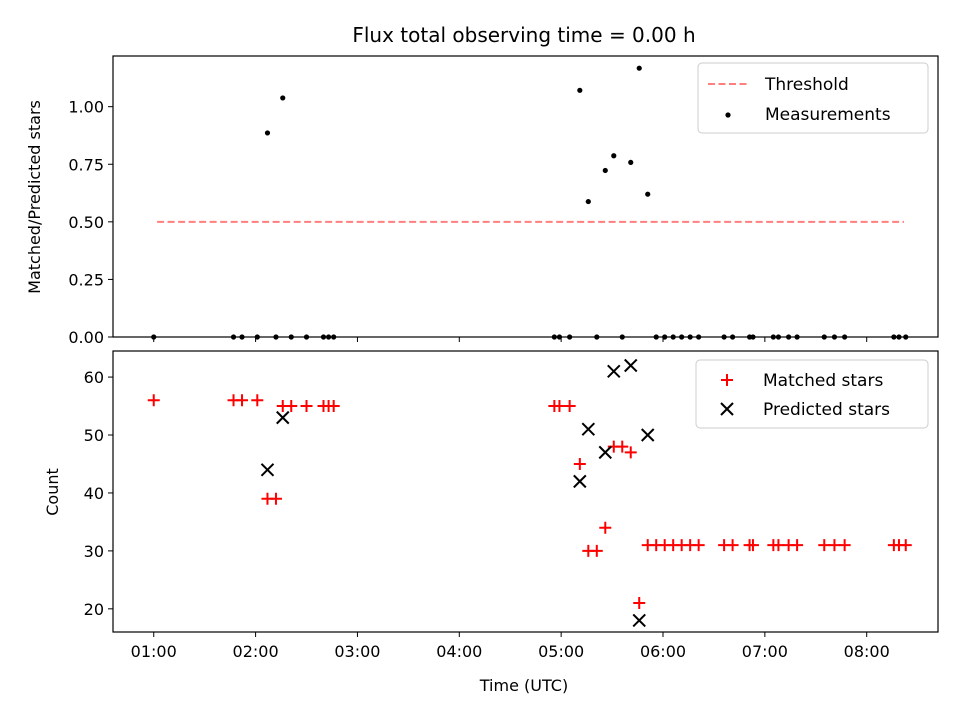 This screenshot has width=960, height=720. I want to click on count-y-tick-label: 30, so click(94, 551).